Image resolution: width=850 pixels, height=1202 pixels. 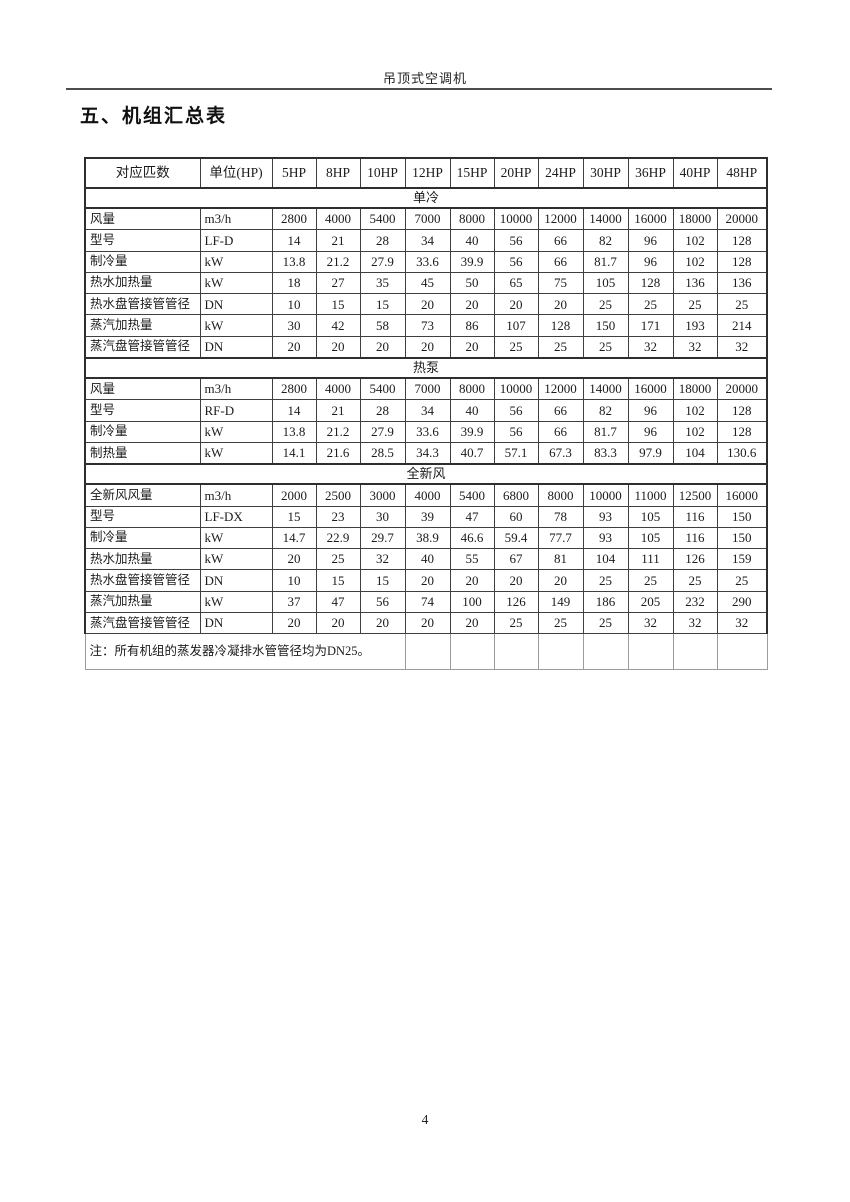 What do you see at coordinates (338, 325) in the screenshot?
I see `value-cell: 42` at bounding box center [338, 325].